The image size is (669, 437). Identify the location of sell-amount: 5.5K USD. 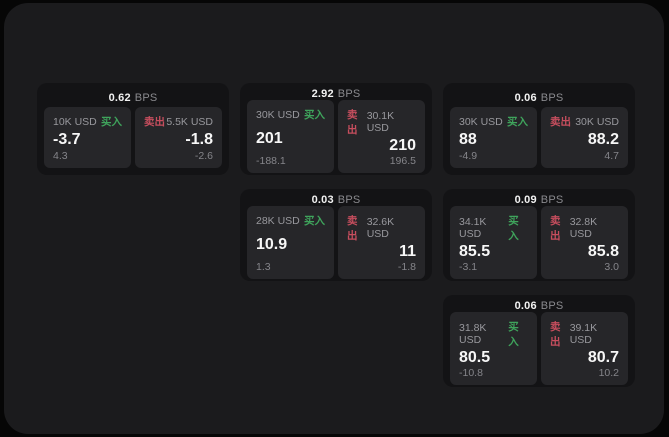
(189, 121).